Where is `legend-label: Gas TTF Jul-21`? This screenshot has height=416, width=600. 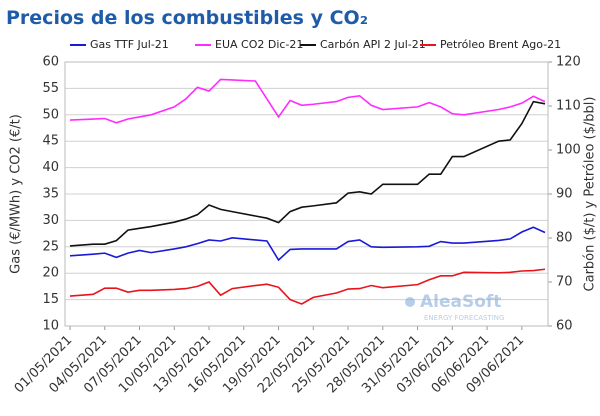
legend-label: Gas TTF Jul-21 is located at coordinates (129, 44).